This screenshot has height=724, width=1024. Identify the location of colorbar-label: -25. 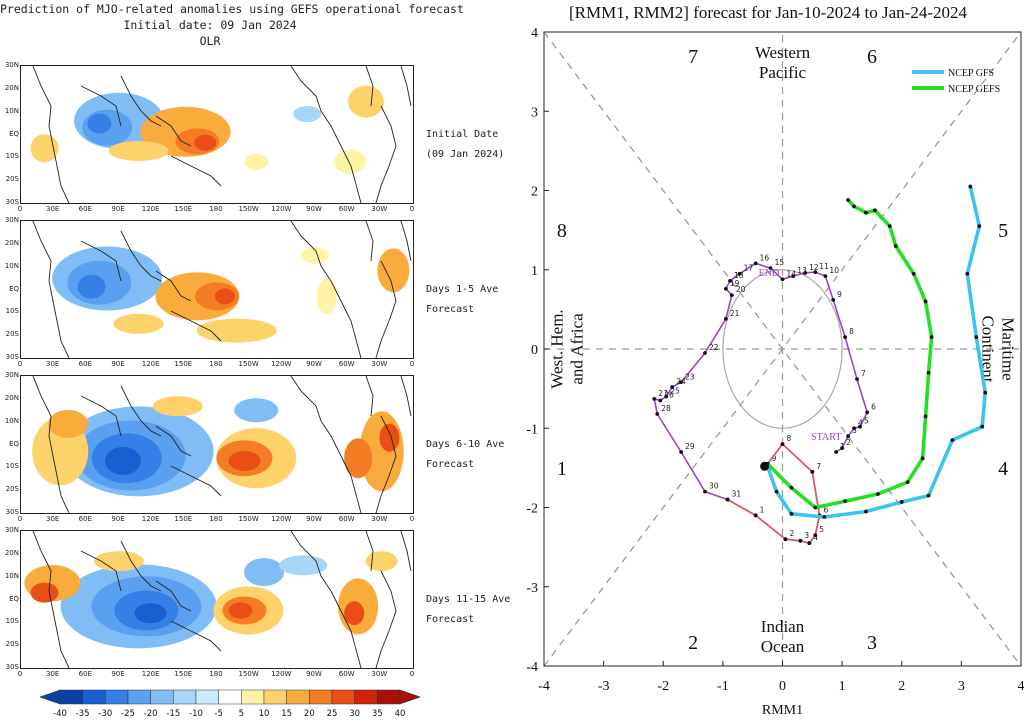
(128, 714).